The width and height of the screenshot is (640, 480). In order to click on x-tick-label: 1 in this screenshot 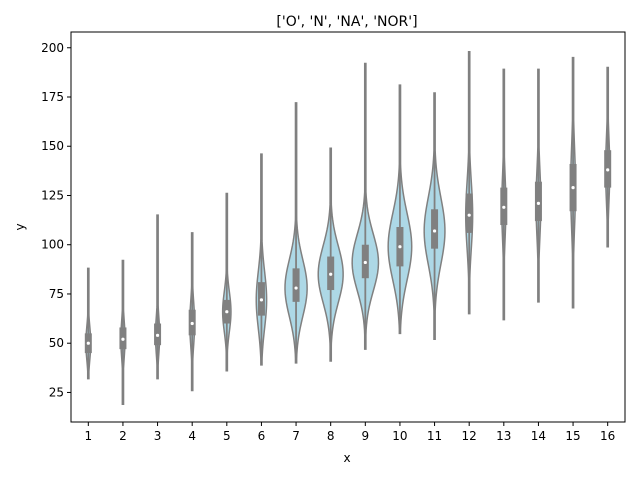, I will do `click(88, 436)`.